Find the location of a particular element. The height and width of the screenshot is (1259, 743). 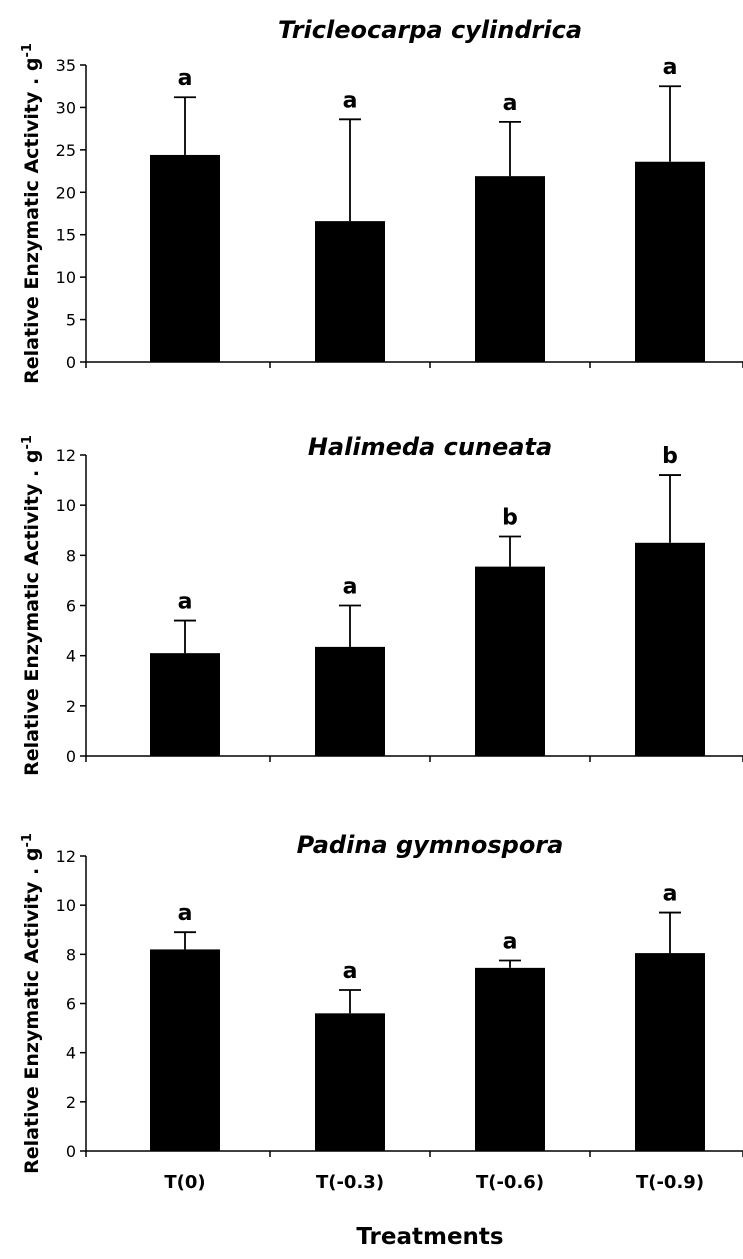

x-category-label: T(-0.3) is located at coordinates (350, 1182).